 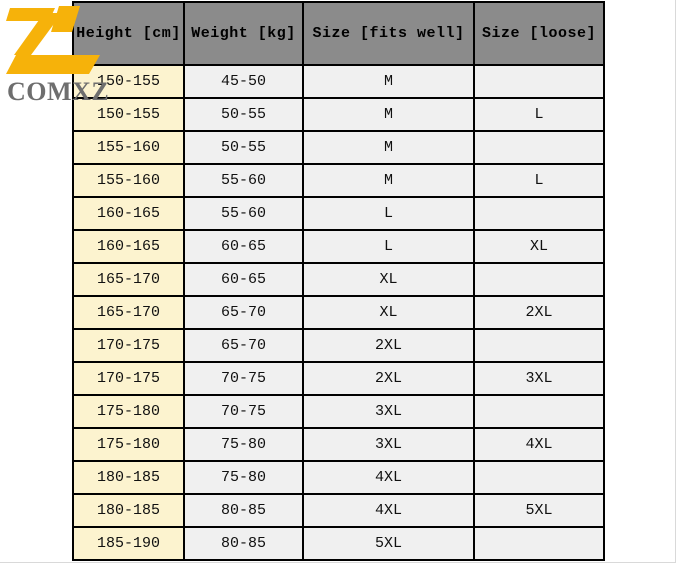 I want to click on table-row: 170-175 70-75 2XL 3XL, so click(x=338, y=378).